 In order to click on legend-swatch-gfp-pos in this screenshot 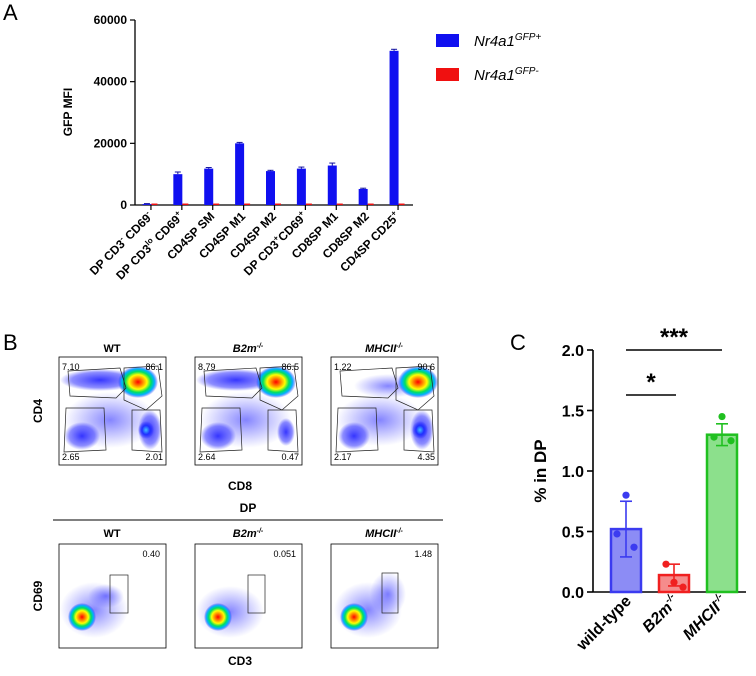, I will do `click(447, 40)`.